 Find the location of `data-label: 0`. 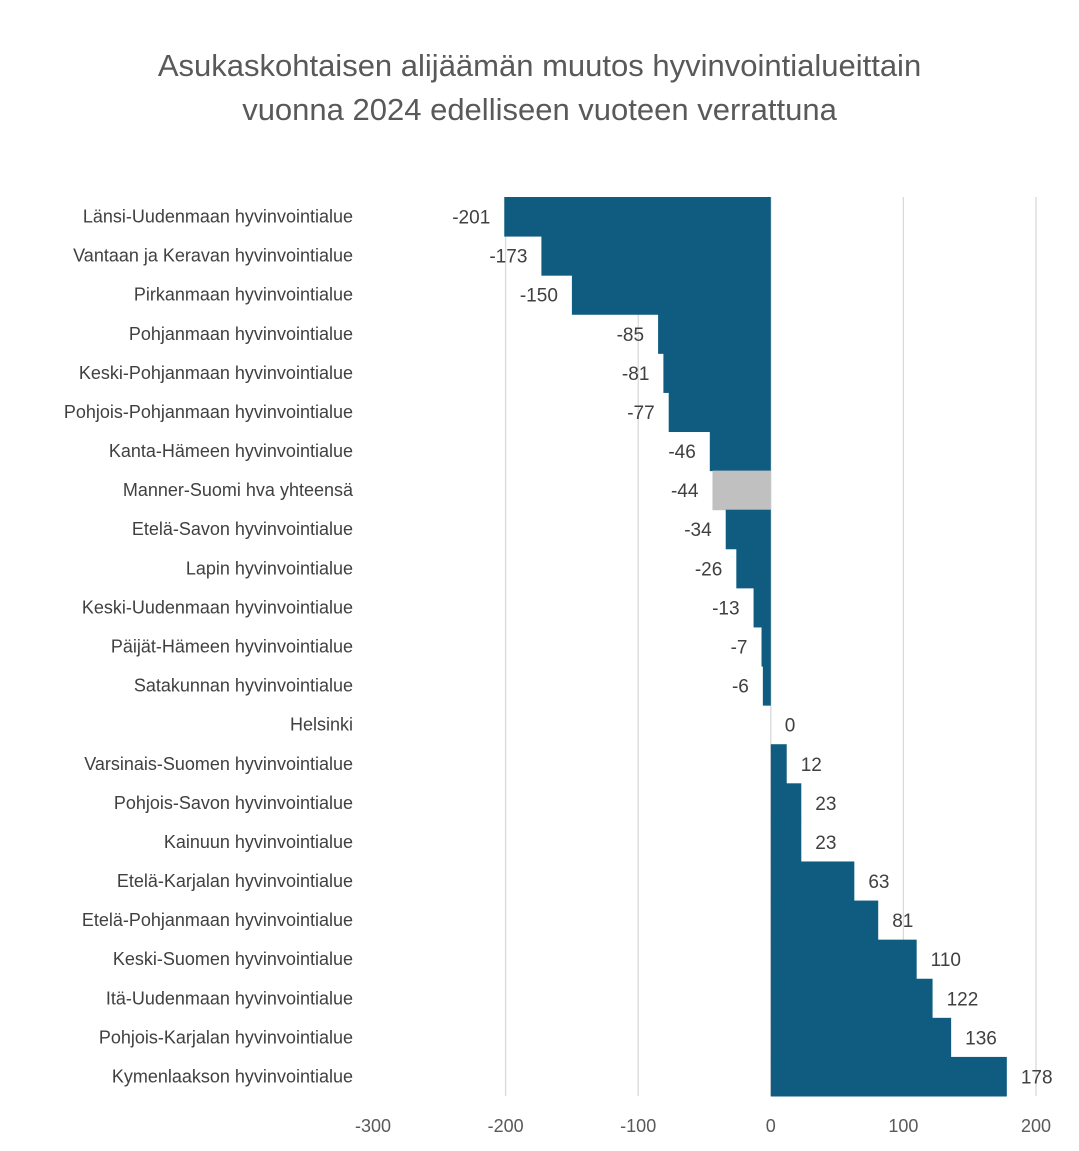

data-label: 0 is located at coordinates (790, 726).